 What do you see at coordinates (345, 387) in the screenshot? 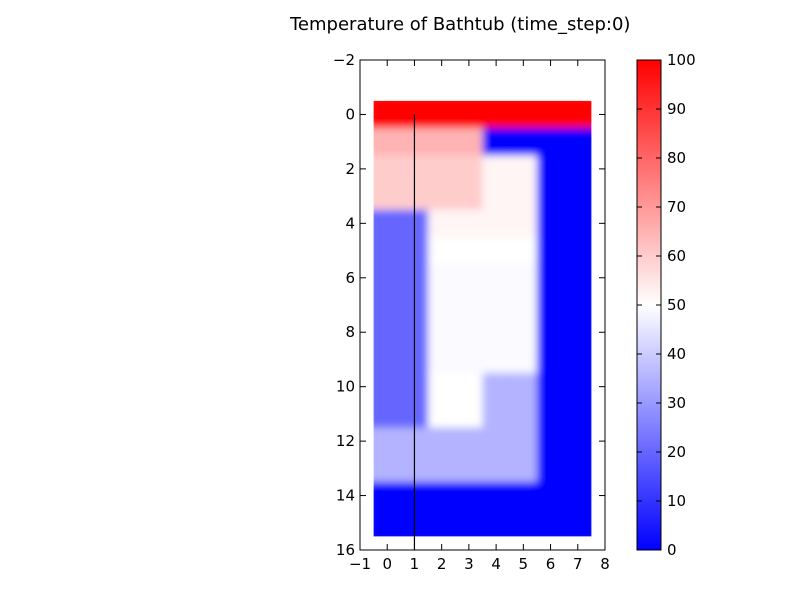
I see `y-tick-label: 10` at bounding box center [345, 387].